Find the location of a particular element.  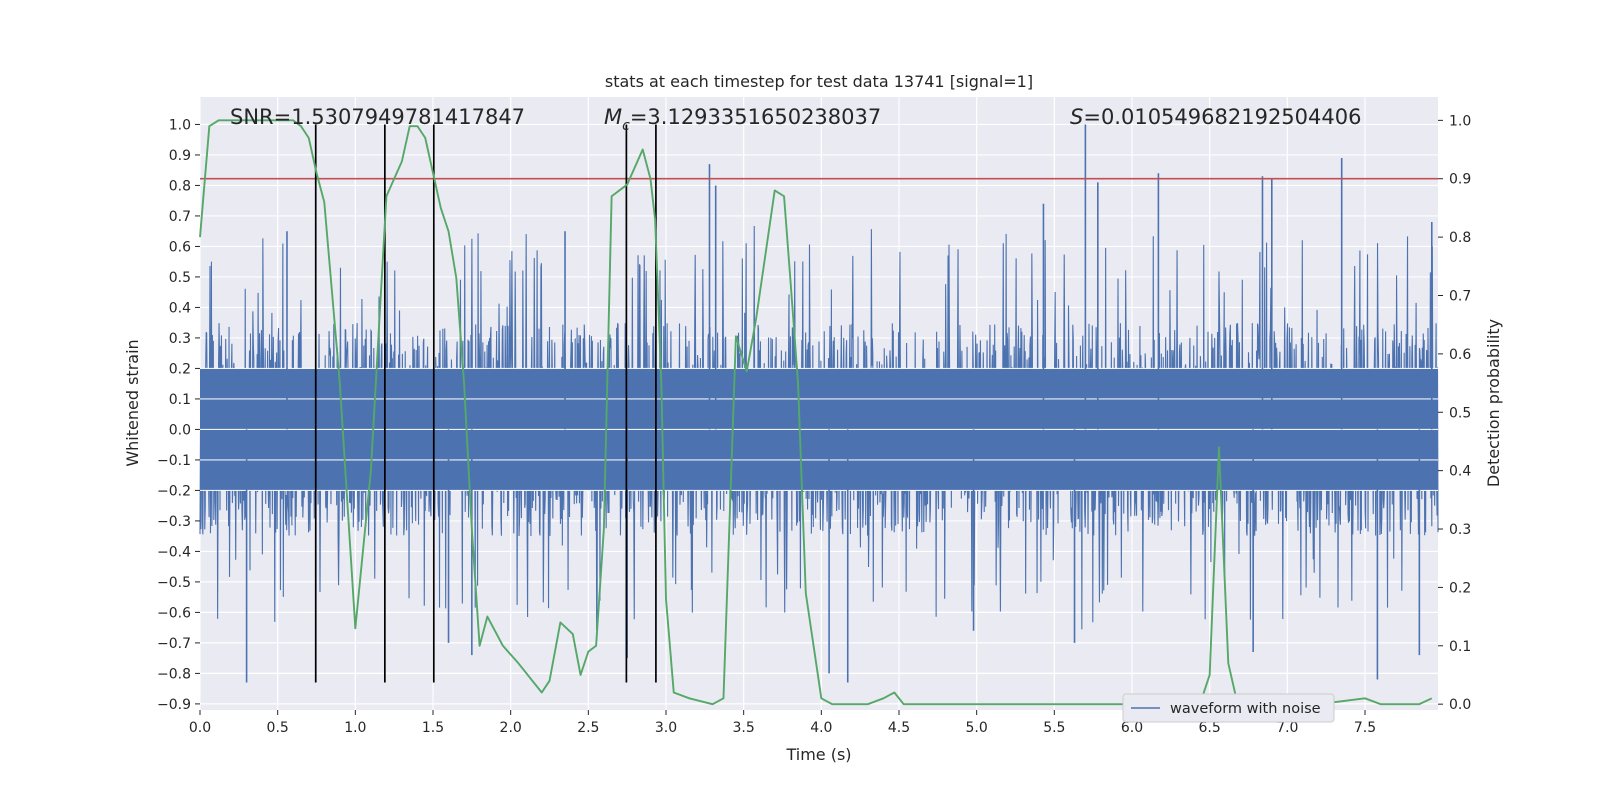

y2-tick-label-5: 0.5 is located at coordinates (1460, 413).